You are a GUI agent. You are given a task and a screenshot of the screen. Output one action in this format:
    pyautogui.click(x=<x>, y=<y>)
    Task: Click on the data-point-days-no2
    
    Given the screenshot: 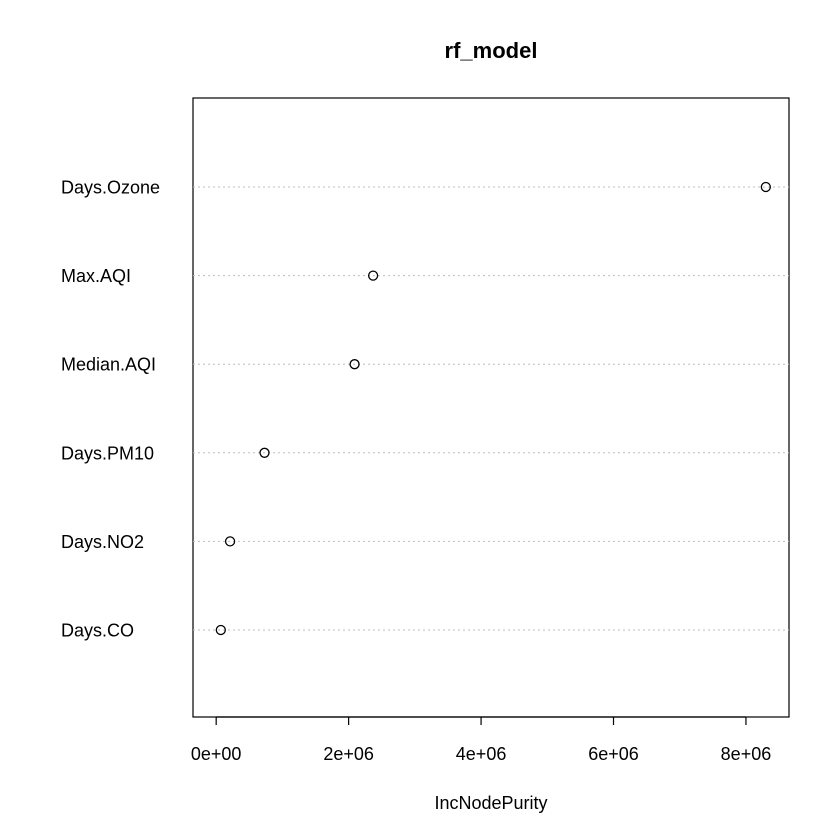 What is the action you would take?
    pyautogui.click(x=230, y=541)
    